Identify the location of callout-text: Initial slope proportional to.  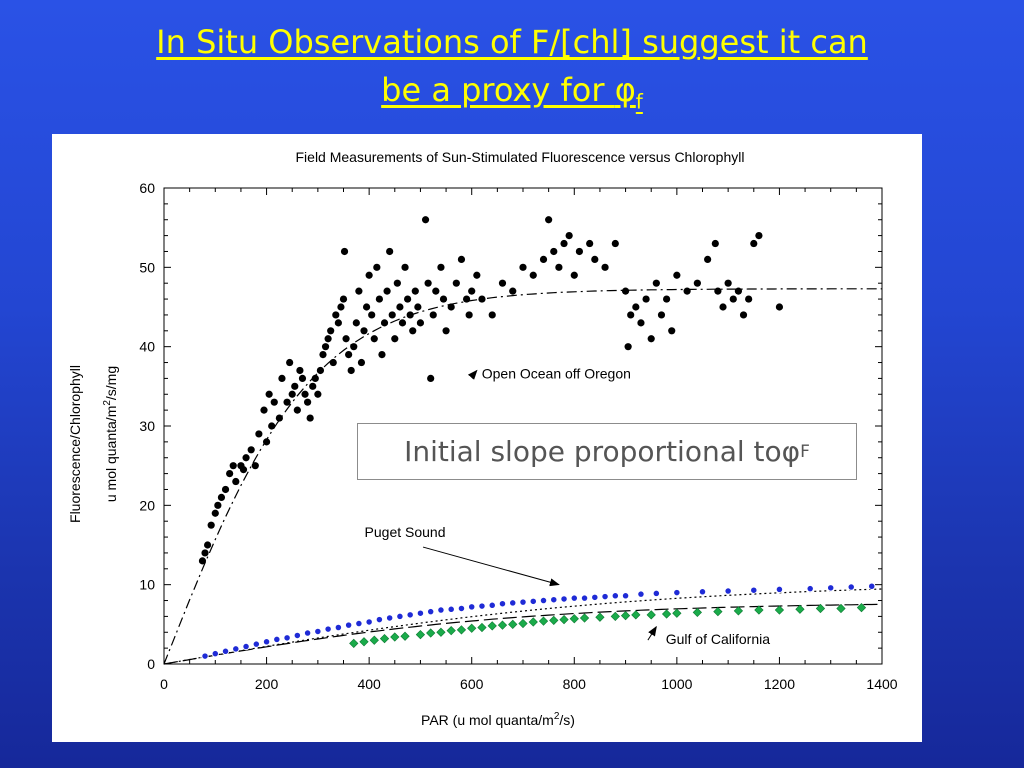
(593, 451).